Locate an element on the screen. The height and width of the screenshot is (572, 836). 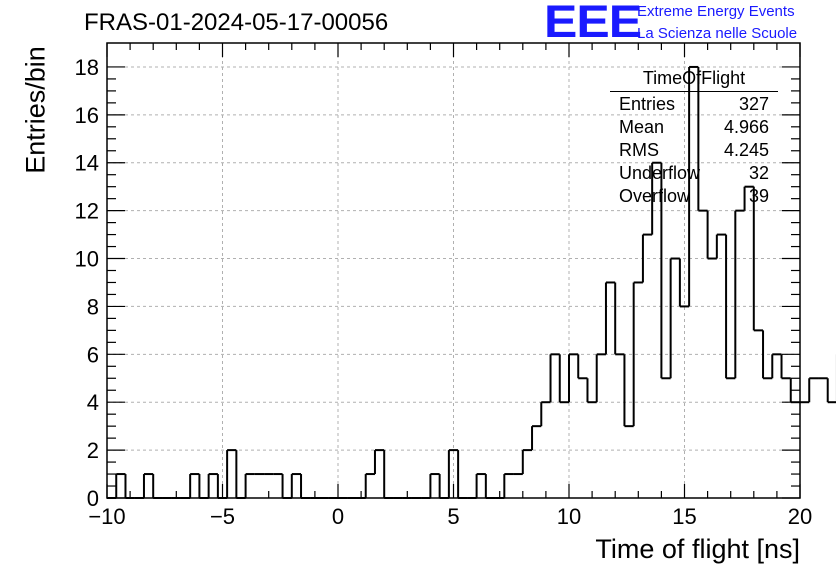
y-tick-label: 18 is located at coordinates (87, 67).